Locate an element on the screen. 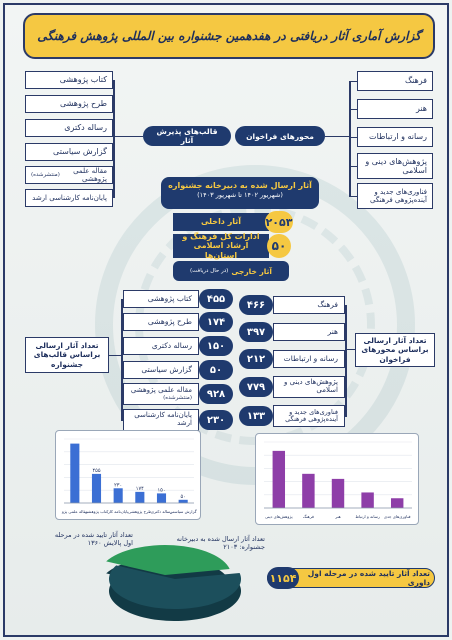 The width and height of the screenshot is (452, 640). pie-chart is located at coordinates (173, 583).